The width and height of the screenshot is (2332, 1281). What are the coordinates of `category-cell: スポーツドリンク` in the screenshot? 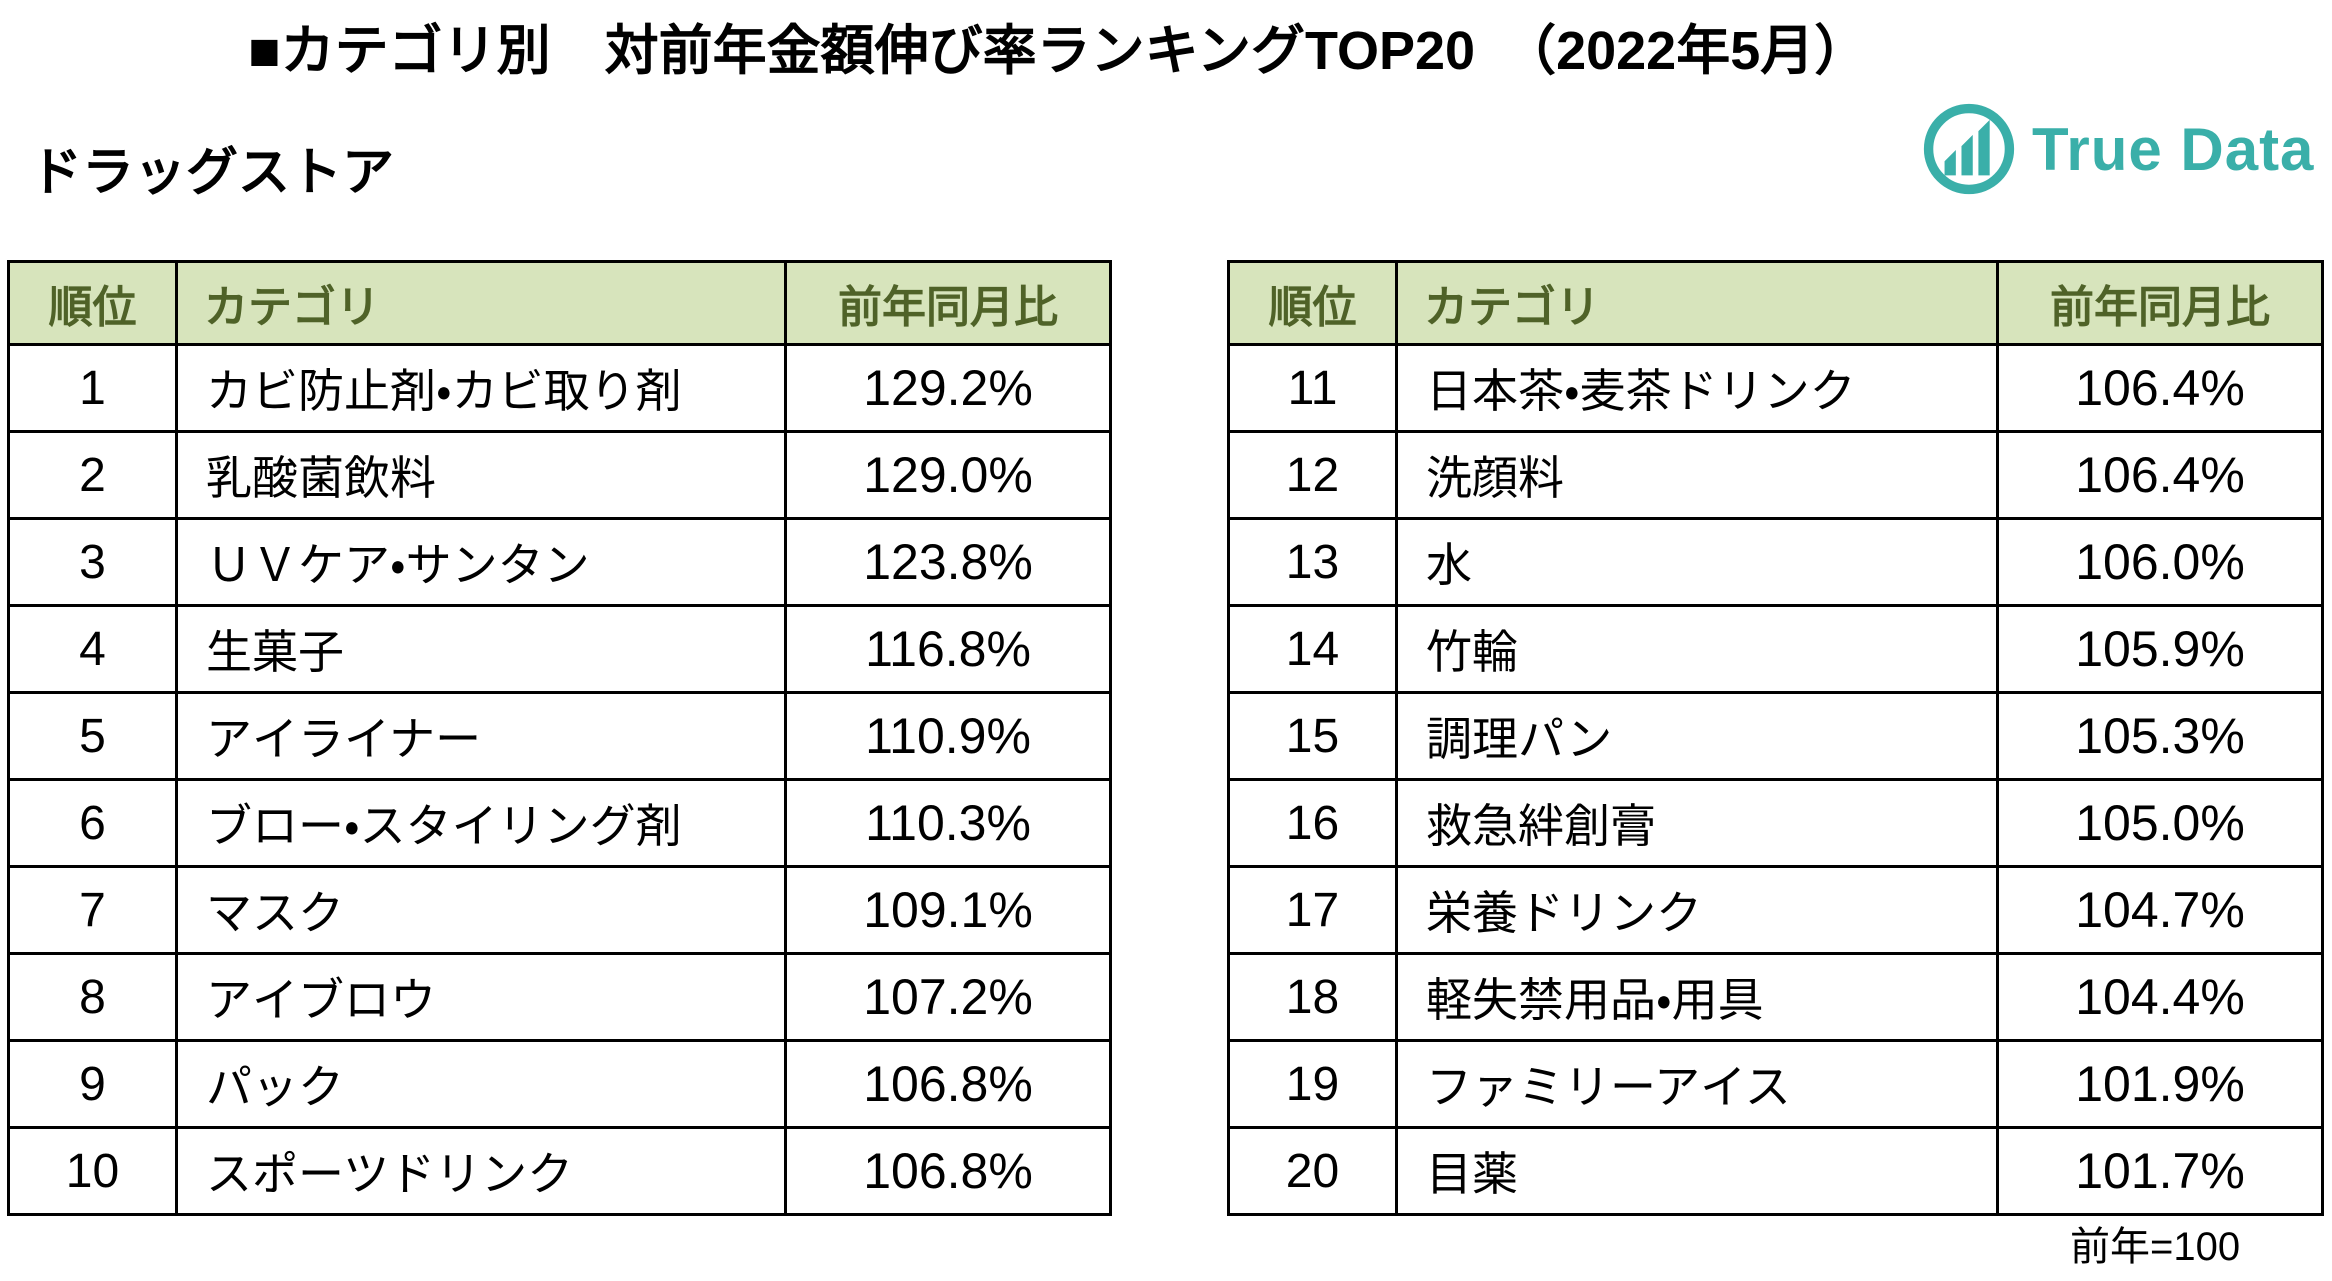 It's located at (481, 1171).